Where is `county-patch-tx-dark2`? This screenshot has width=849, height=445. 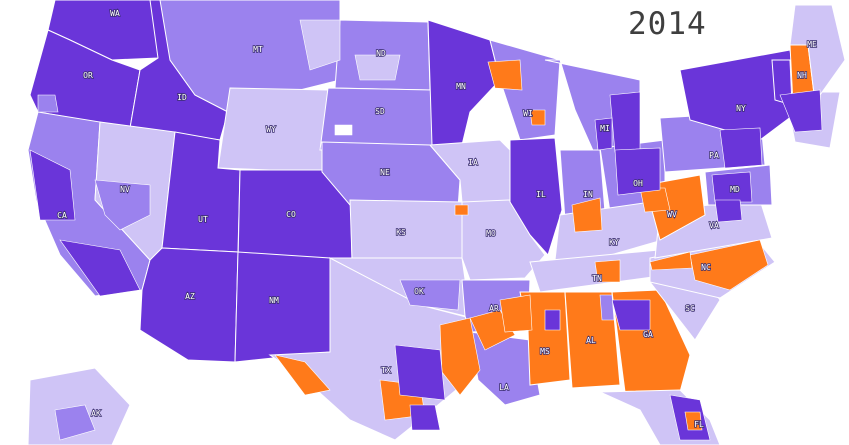 county-patch-tx-dark2 is located at coordinates (425, 417).